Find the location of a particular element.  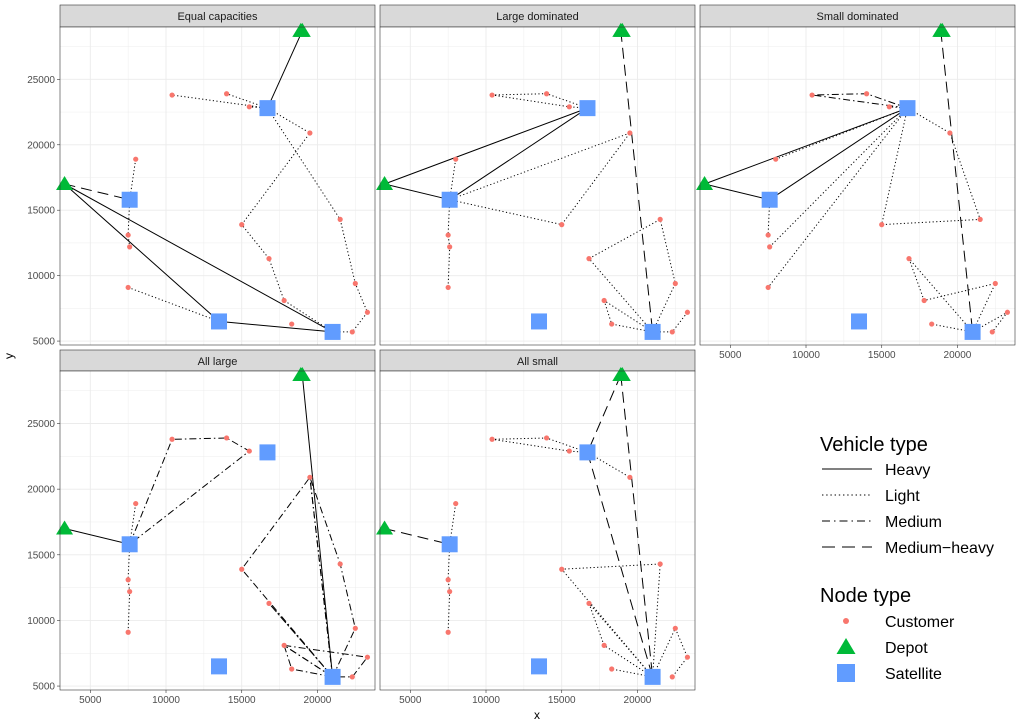

panel-large-dominated: Large dominated is located at coordinates (536, 175).